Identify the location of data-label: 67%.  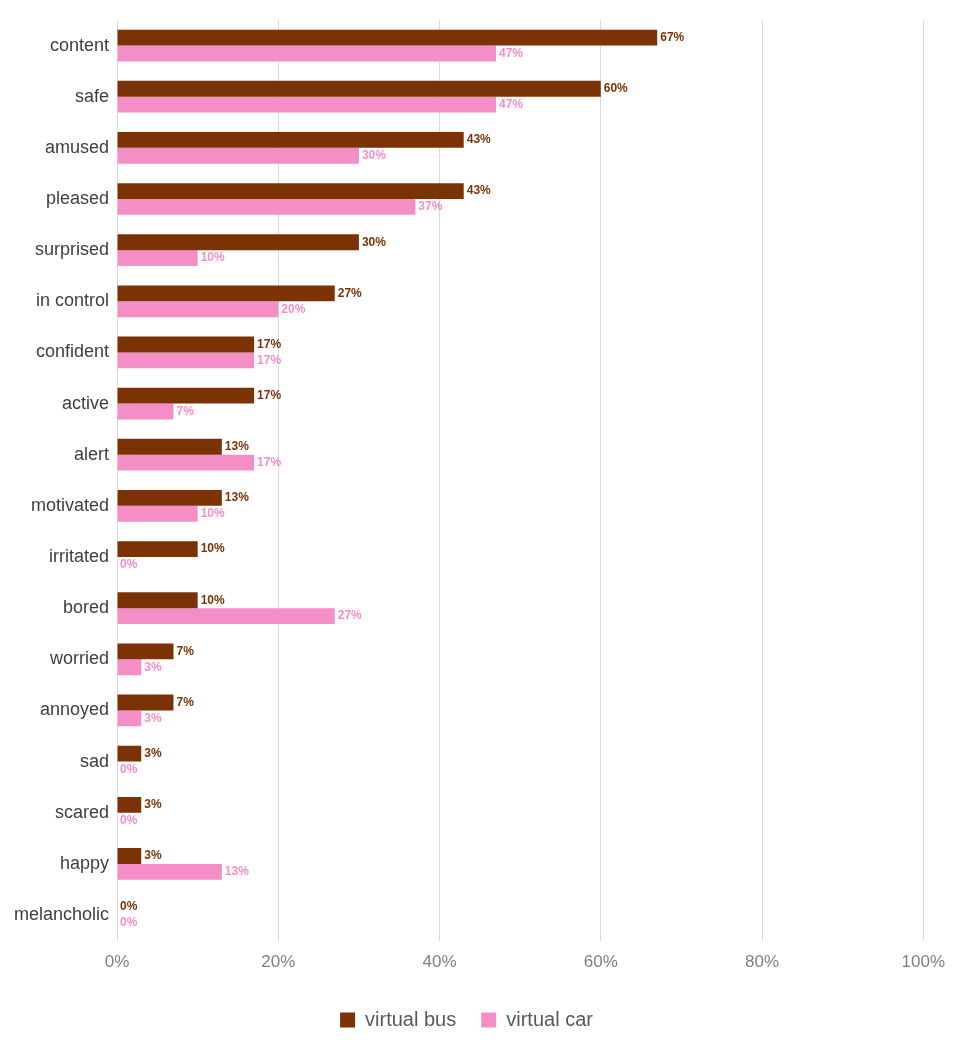
(672, 36).